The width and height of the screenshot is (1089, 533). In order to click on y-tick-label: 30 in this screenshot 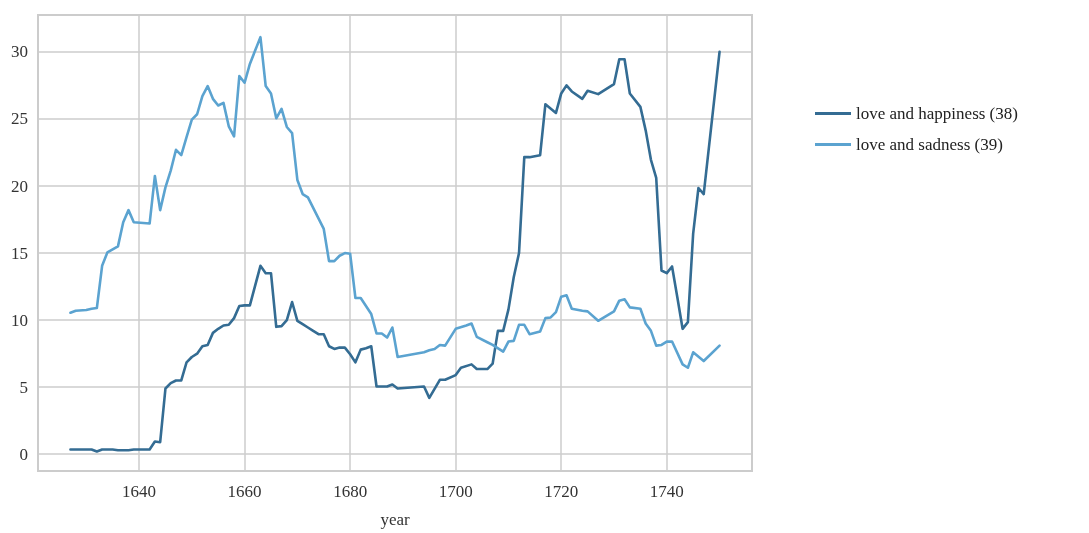, I will do `click(19, 52)`.